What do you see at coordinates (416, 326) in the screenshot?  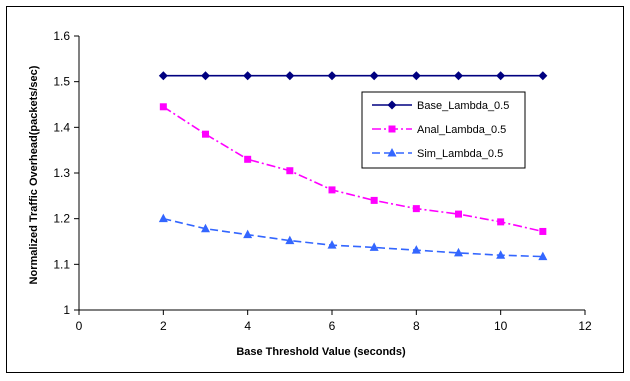 I see `x-tick-label: 8` at bounding box center [416, 326].